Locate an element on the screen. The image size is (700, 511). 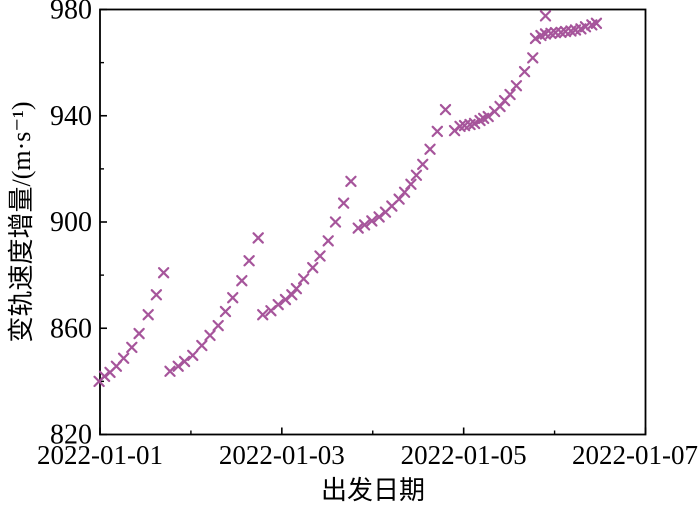
y-tick-label: 900 is located at coordinates (71, 222).